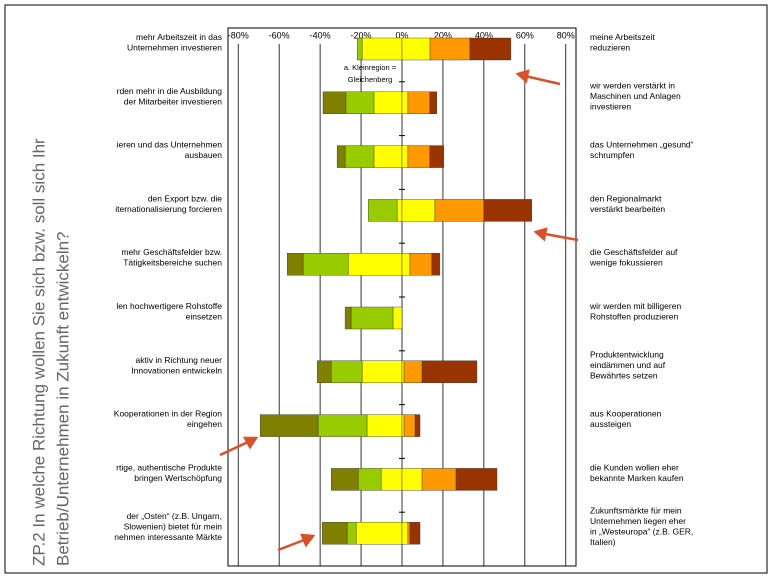  What do you see at coordinates (178, 478) in the screenshot?
I see `left-label: bringen Wertschöpfung` at bounding box center [178, 478].